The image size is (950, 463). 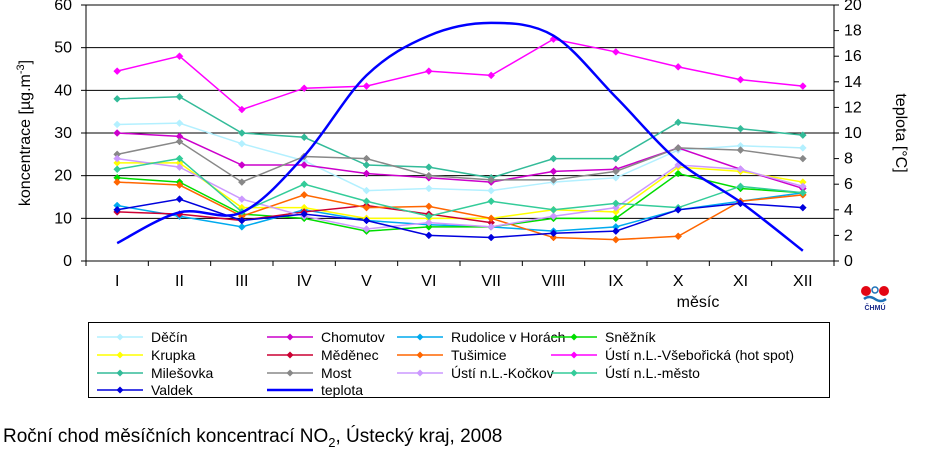 What do you see at coordinates (67, 261) in the screenshot?
I see `y-tick-label: 0` at bounding box center [67, 261].